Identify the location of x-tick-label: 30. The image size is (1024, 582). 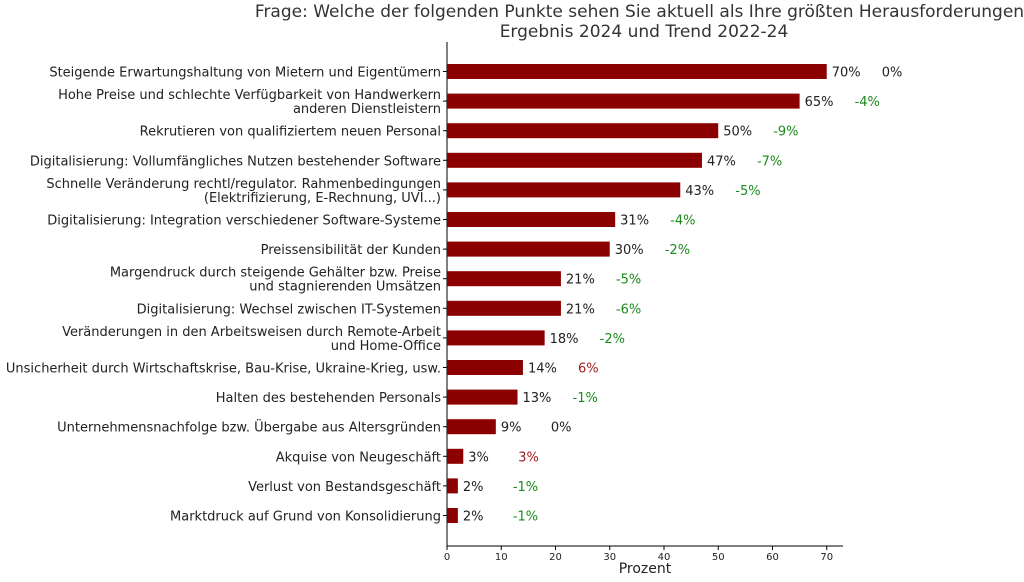
(609, 557).